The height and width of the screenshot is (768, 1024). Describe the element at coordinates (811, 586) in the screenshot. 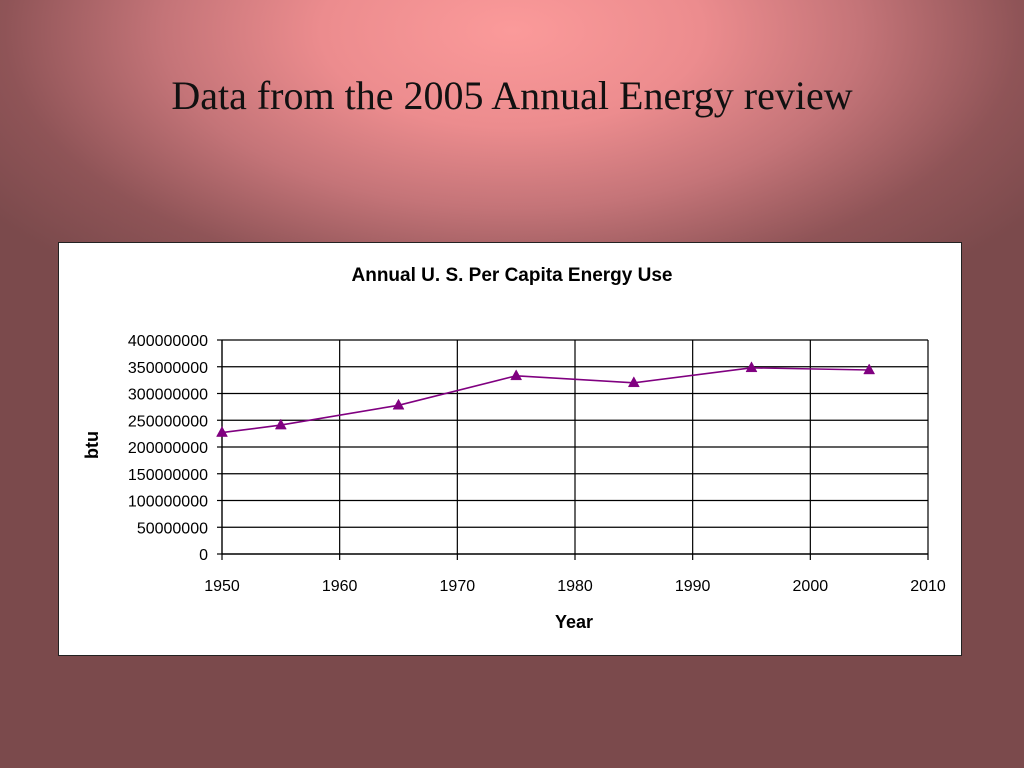

I see `x-tick-label: 2000` at that location.